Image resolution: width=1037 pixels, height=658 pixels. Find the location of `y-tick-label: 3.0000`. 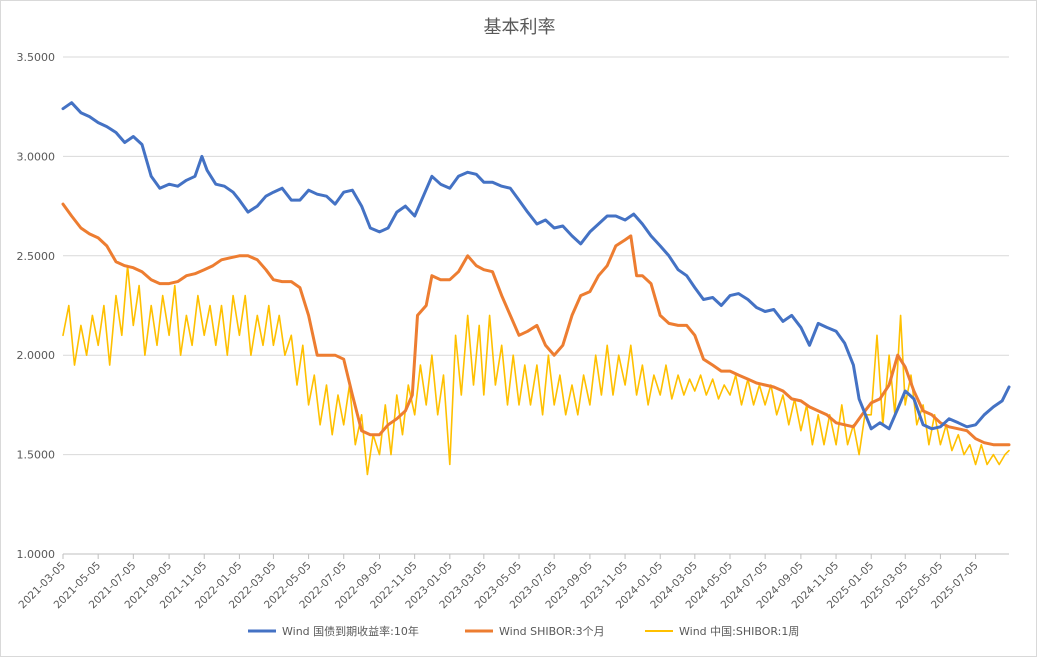

y-tick-label: 3.0000 is located at coordinates (36, 156).